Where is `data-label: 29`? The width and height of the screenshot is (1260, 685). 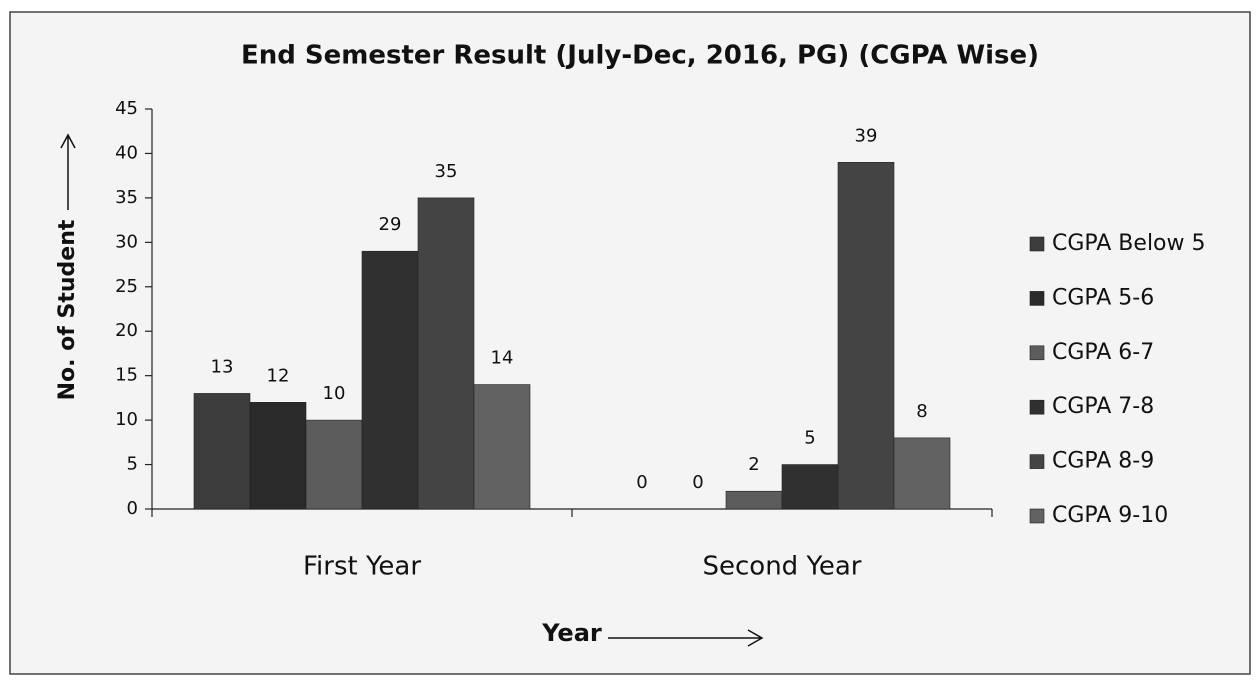 data-label: 29 is located at coordinates (390, 224).